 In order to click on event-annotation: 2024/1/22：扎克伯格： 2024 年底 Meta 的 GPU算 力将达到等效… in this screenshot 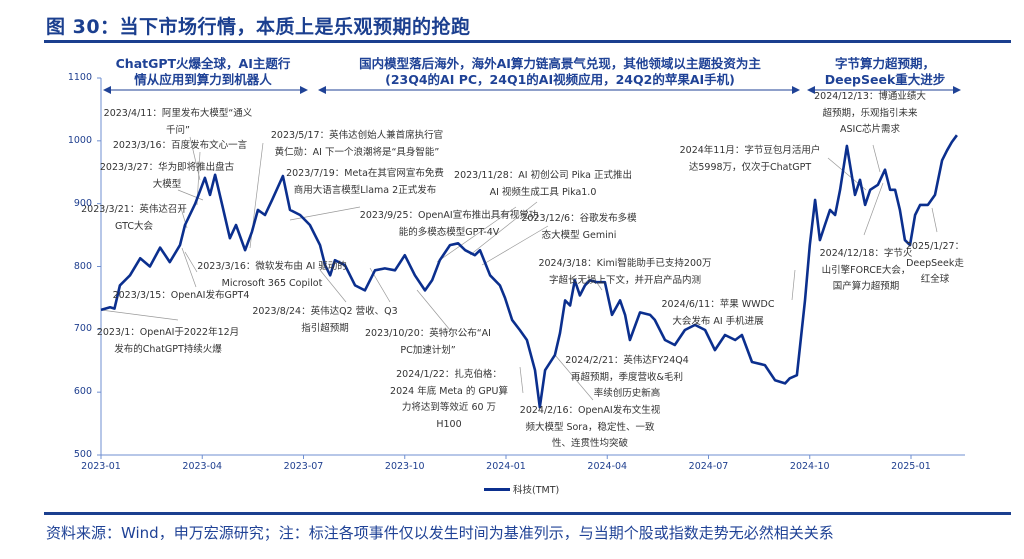, I will do `click(449, 400)`.